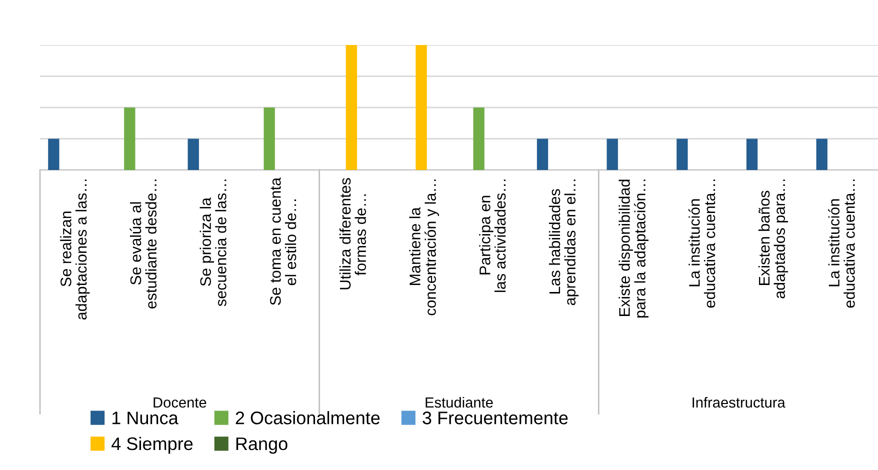 This screenshot has width=878, height=470. What do you see at coordinates (180, 402) in the screenshot?
I see `text: Docente` at bounding box center [180, 402].